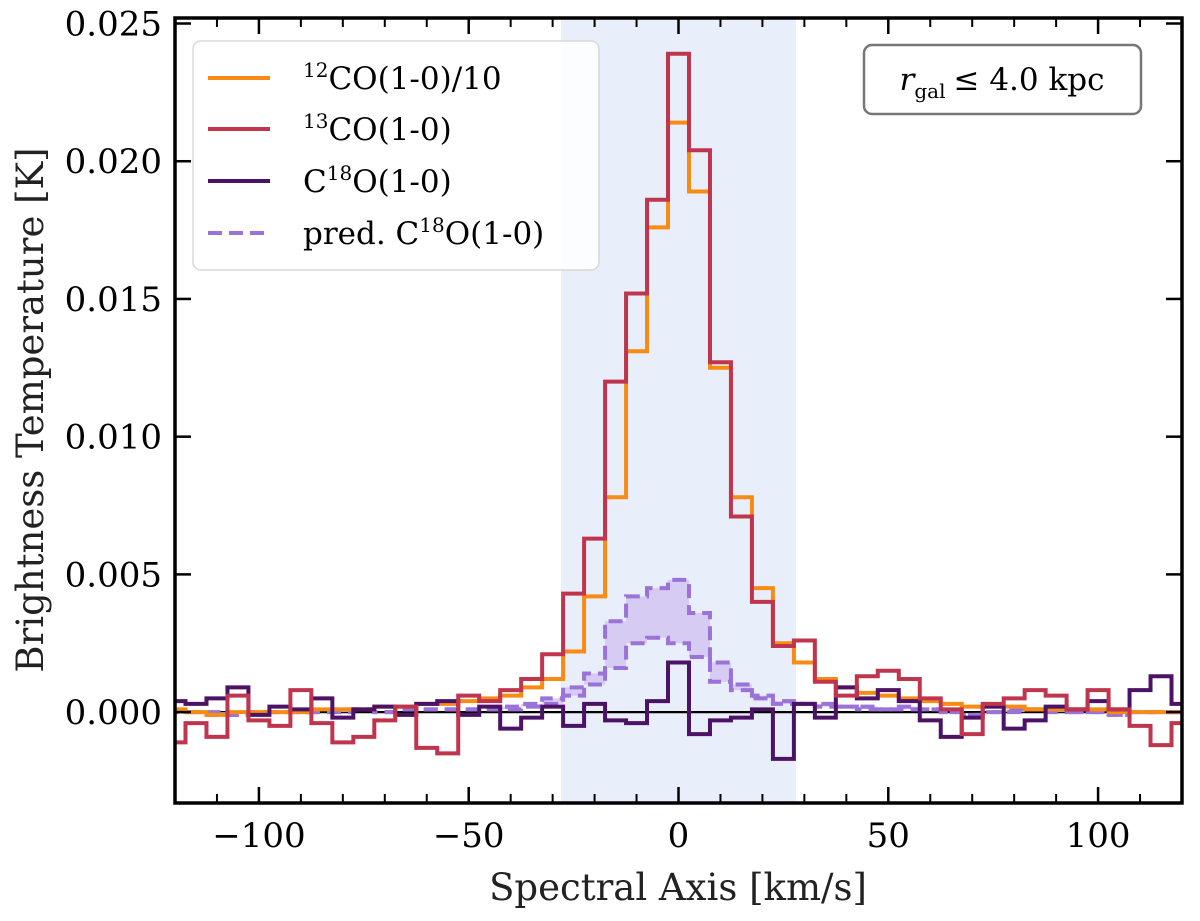 The image size is (1200, 921). What do you see at coordinates (389, 130) in the screenshot?
I see `legend-13co-text: CO(1-0)` at bounding box center [389, 130].